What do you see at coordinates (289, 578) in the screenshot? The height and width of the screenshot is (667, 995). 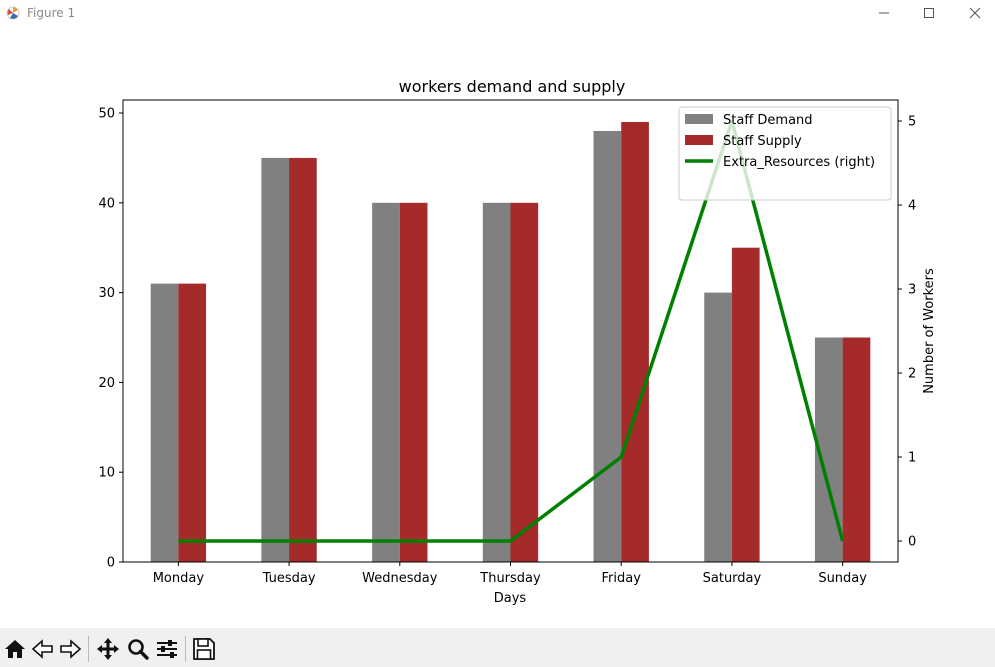 I see `x-tick-label: Tuesday` at bounding box center [289, 578].